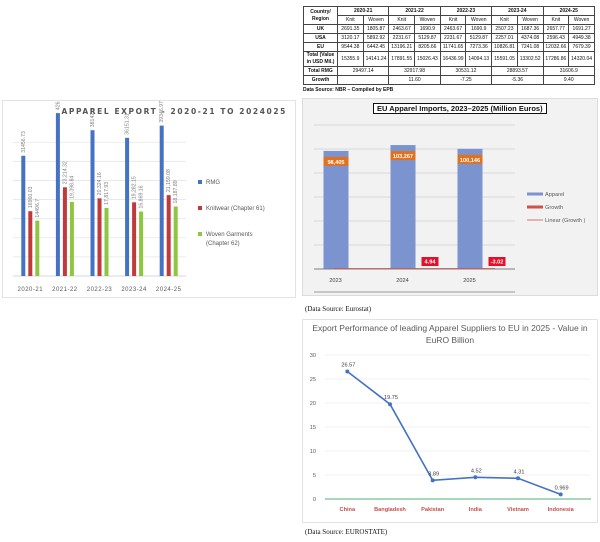 The height and width of the screenshot is (542, 600). What do you see at coordinates (350, 59) in the screenshot?
I see `table-cell: 15355.9` at bounding box center [350, 59].